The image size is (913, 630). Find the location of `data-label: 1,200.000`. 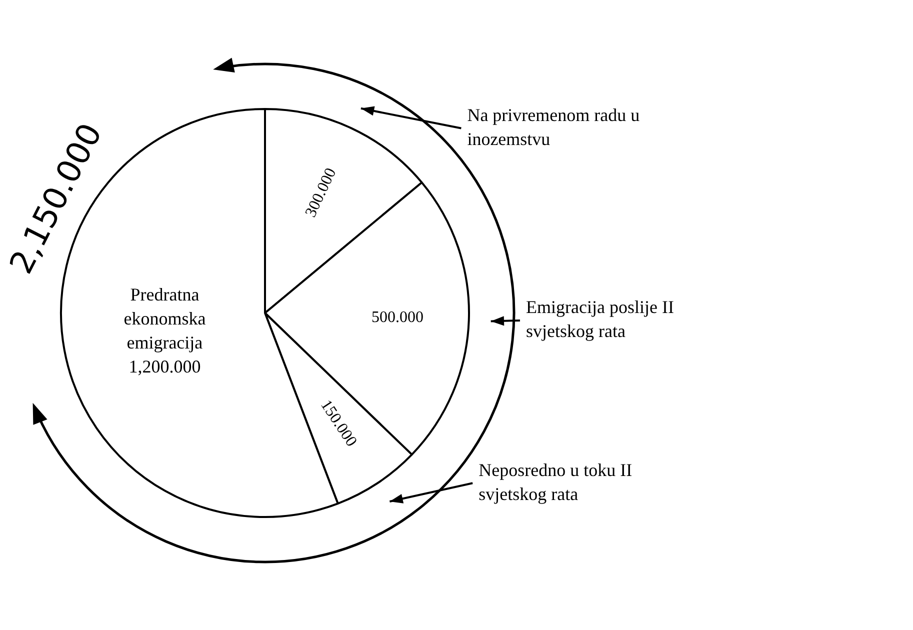

data-label: 1,200.000 is located at coordinates (164, 366).